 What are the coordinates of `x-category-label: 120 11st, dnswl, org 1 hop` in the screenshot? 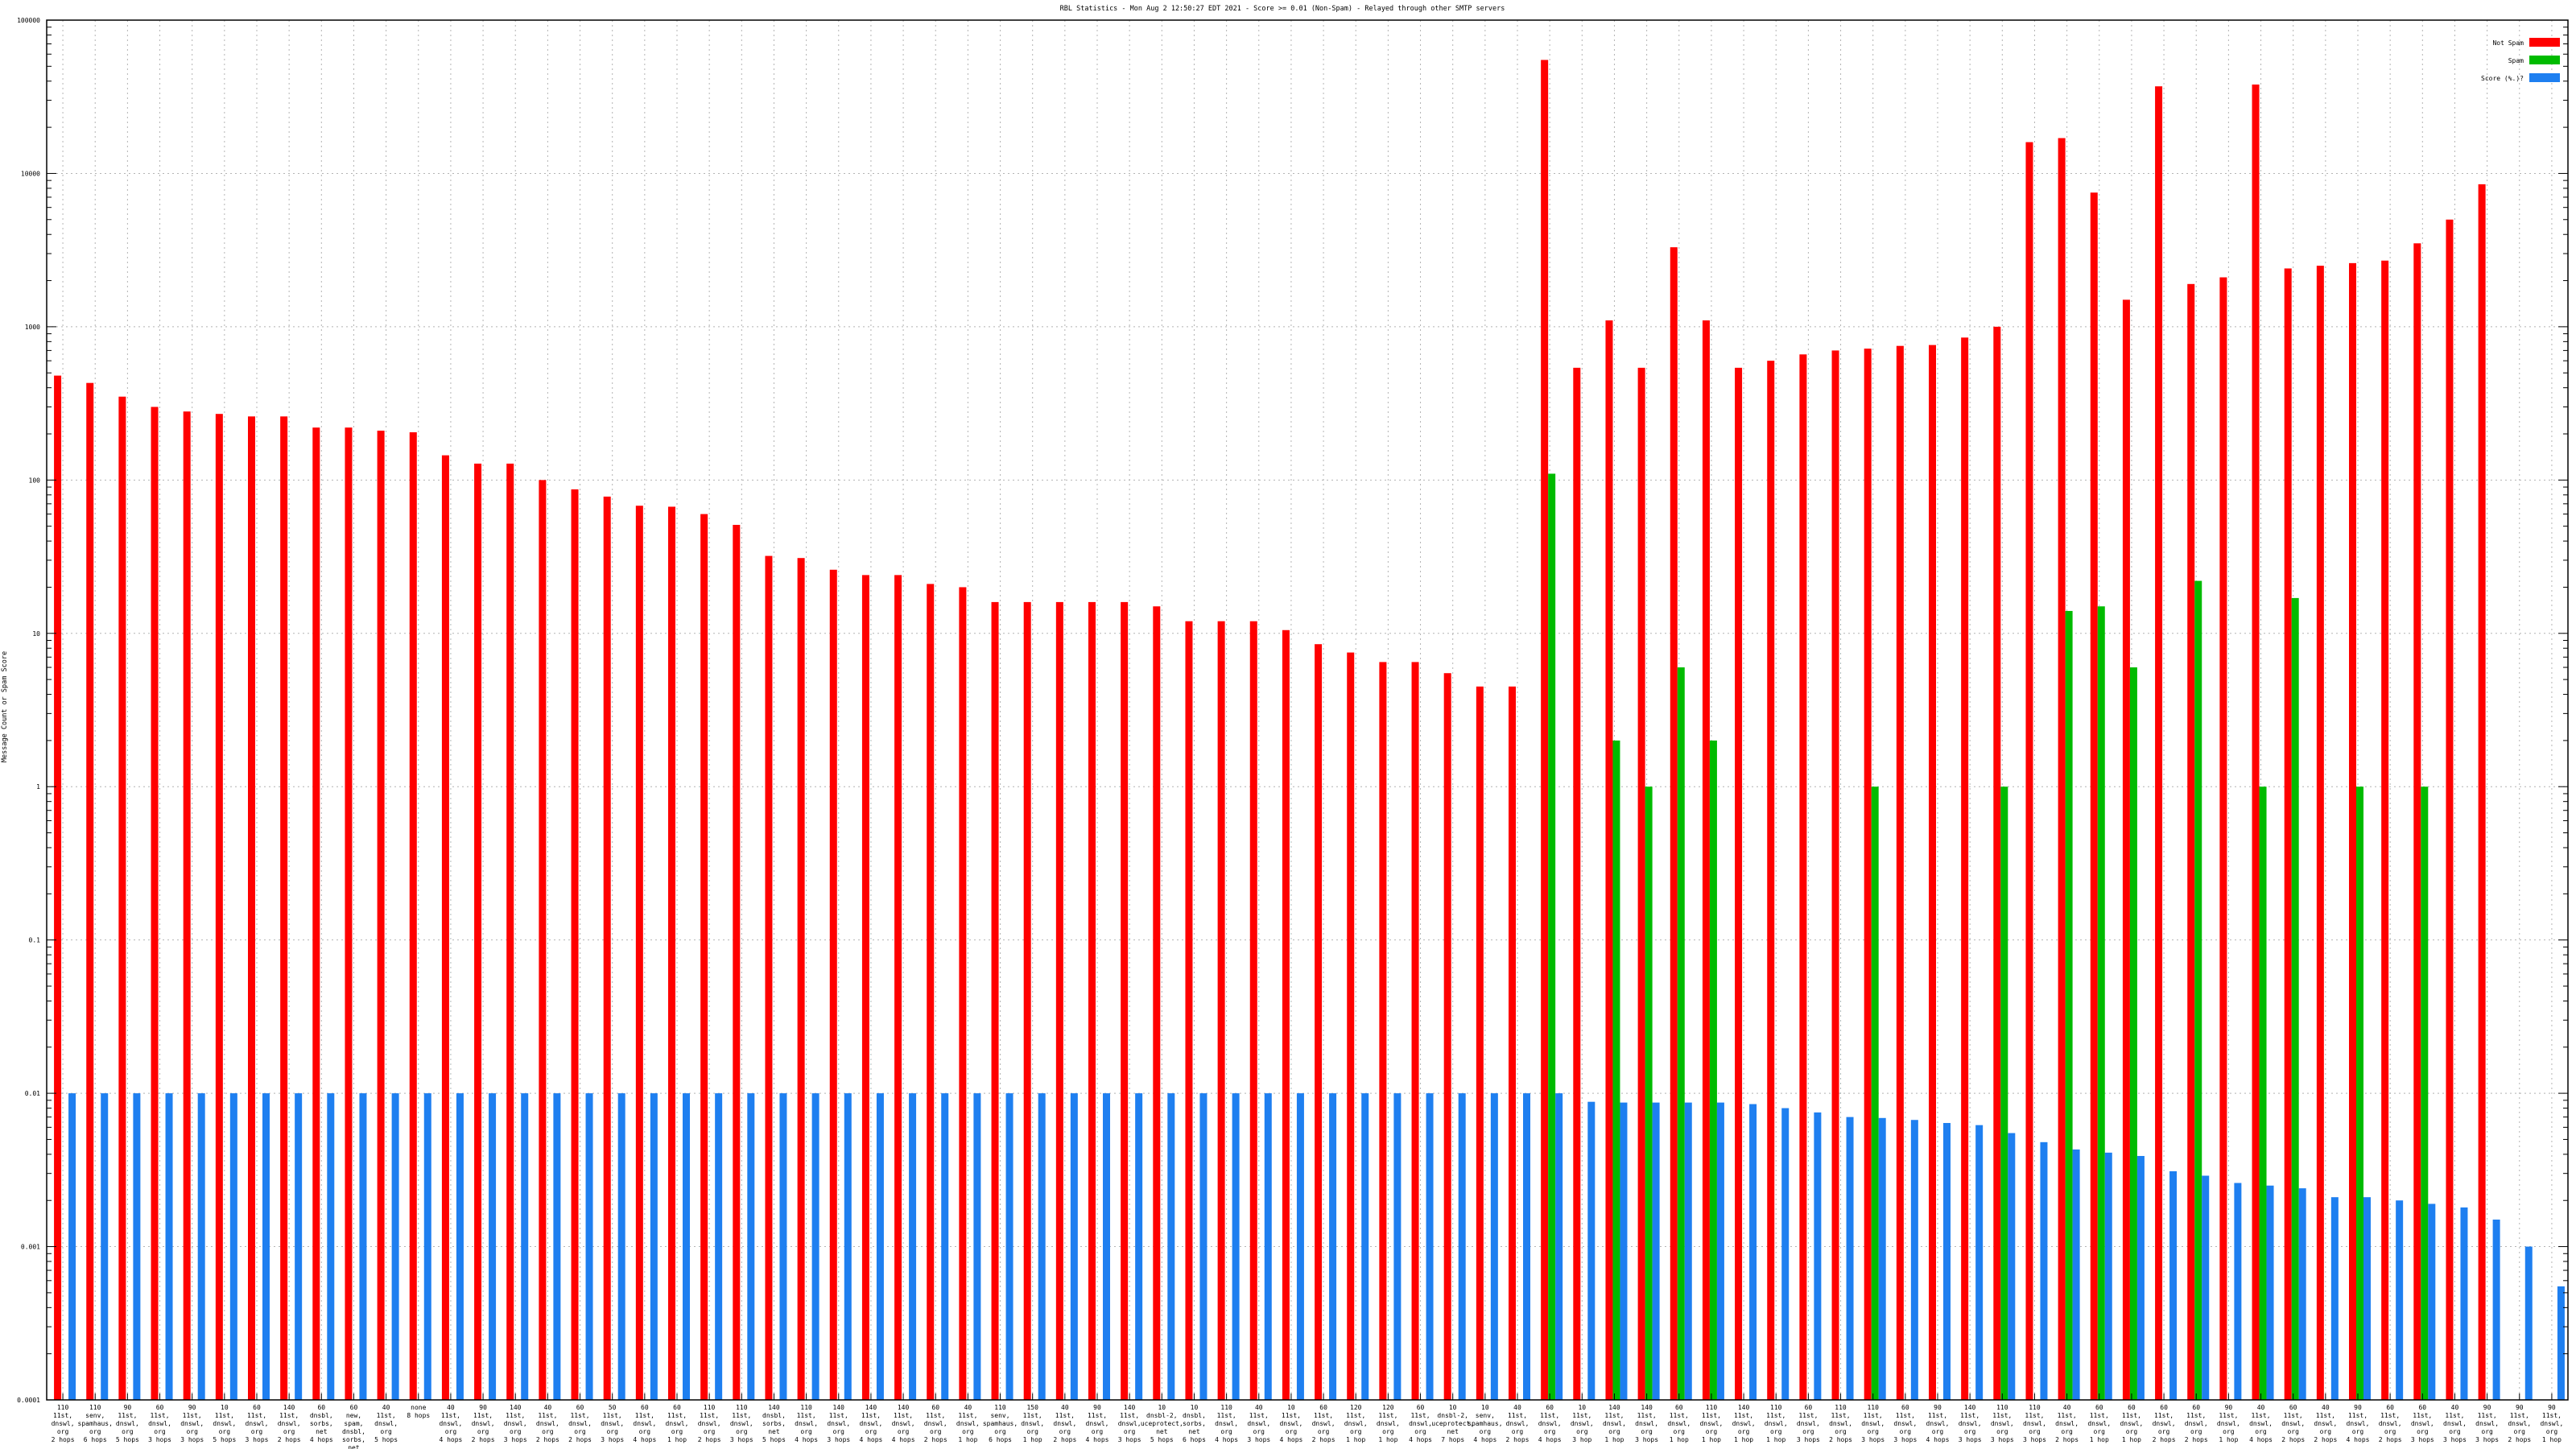 It's located at (1356, 1423).